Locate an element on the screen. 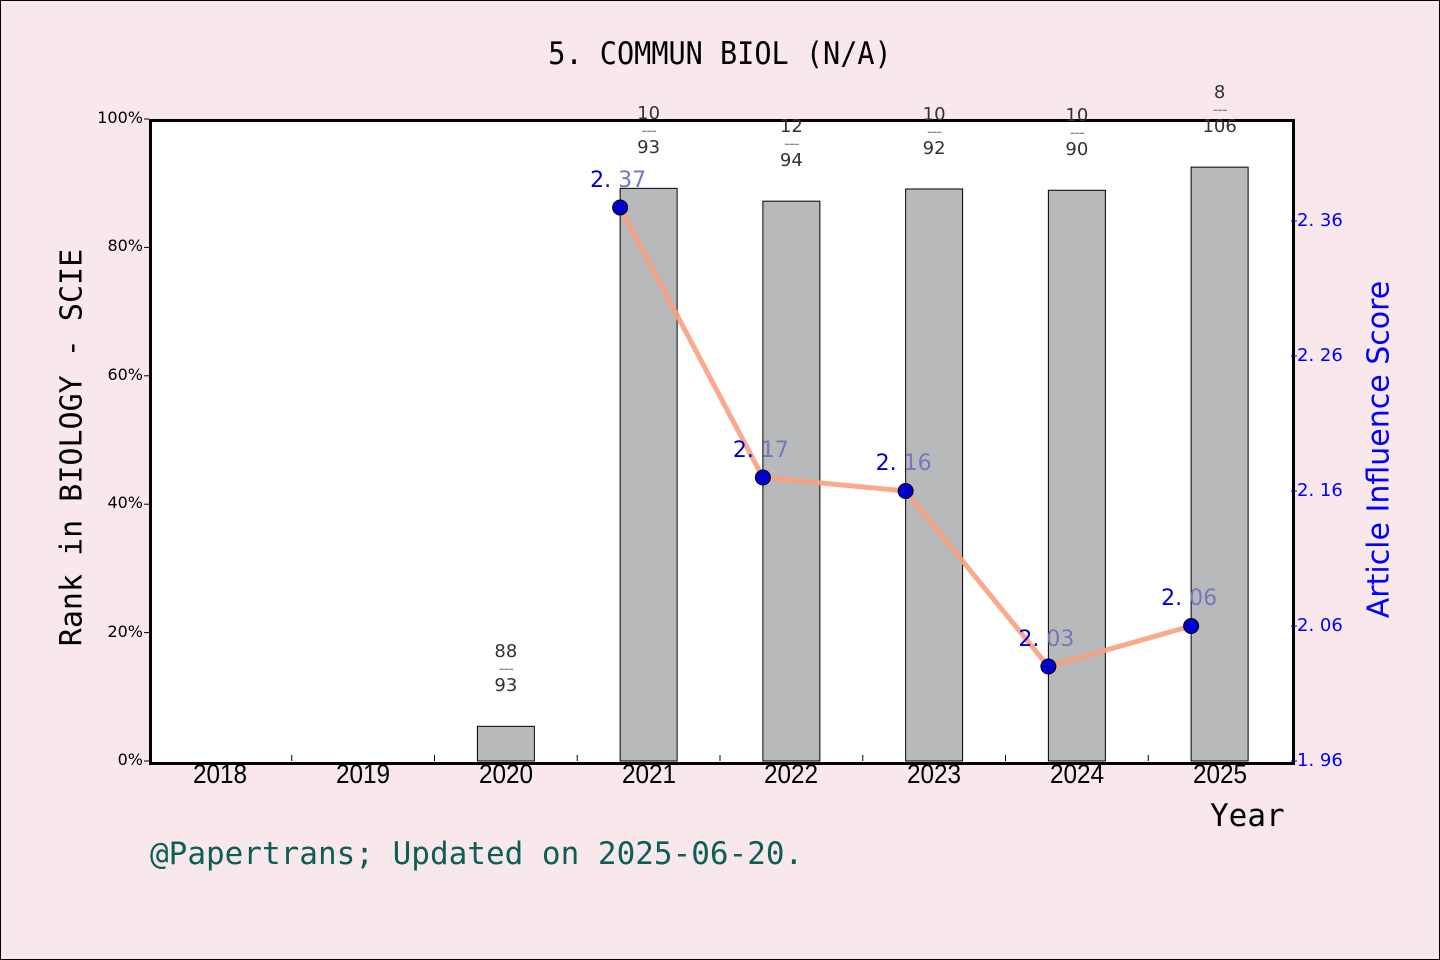 This screenshot has height=960, width=1440. x-tick-label: 2018 is located at coordinates (220, 774).